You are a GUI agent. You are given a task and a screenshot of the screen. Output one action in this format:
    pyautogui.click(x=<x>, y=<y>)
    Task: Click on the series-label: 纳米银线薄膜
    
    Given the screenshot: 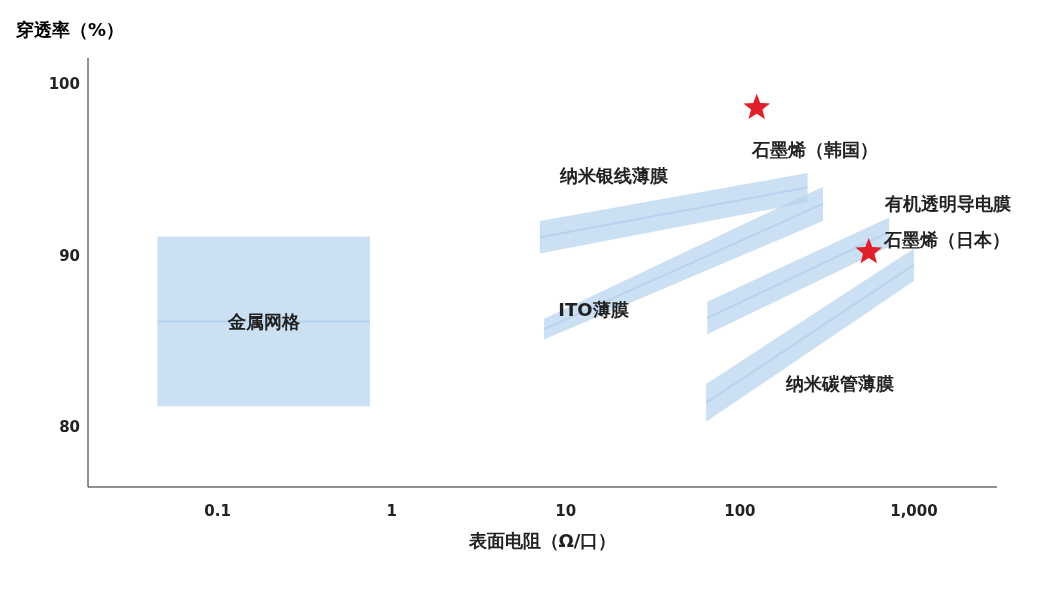 What is the action you would take?
    pyautogui.click(x=613, y=175)
    